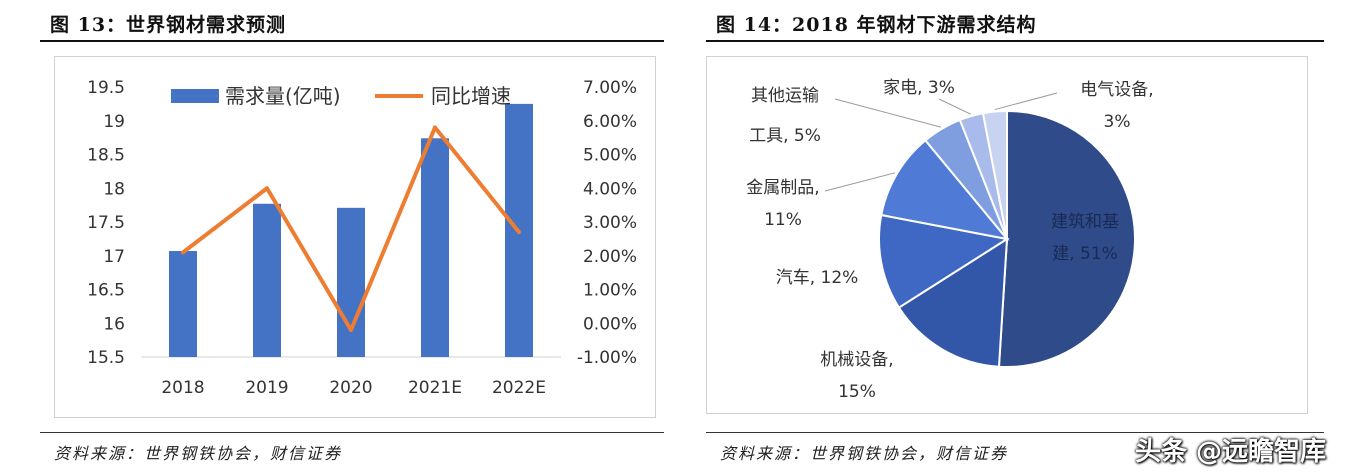  Describe the element at coordinates (352, 432) in the screenshot. I see `left-source-rule` at that location.